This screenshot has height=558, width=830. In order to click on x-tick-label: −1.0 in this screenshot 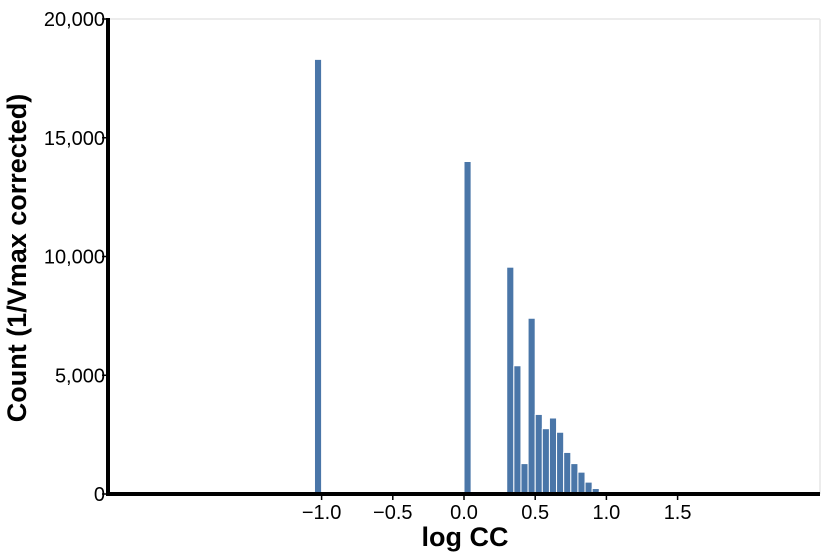, I will do `click(321, 513)`.